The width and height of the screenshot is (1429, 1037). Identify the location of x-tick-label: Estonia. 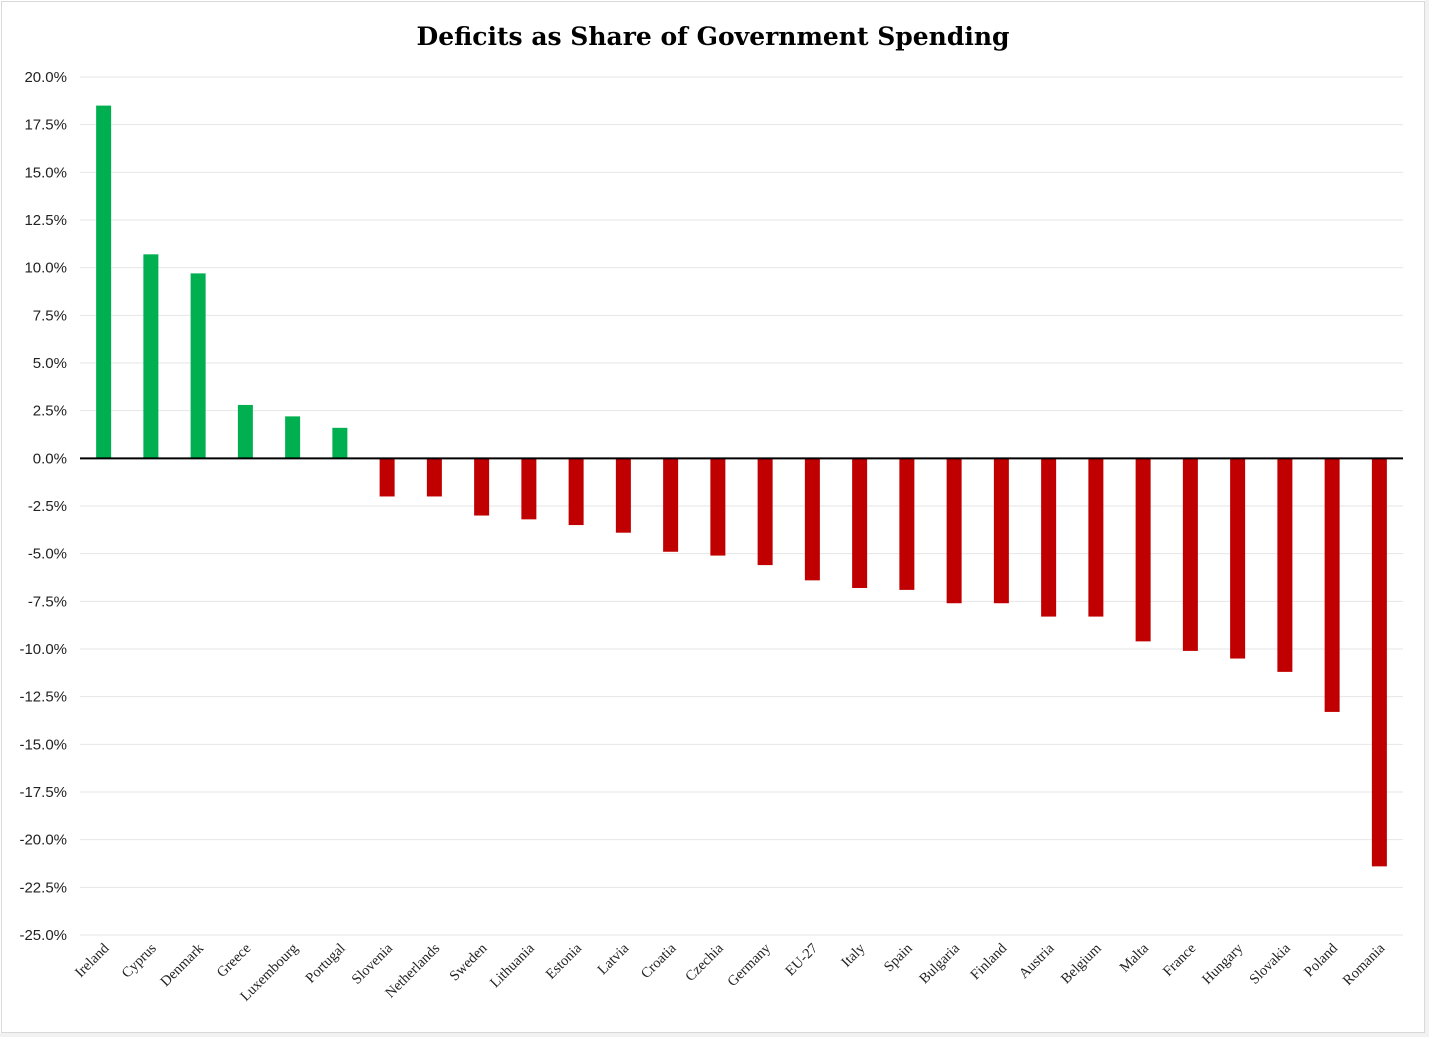
(564, 961).